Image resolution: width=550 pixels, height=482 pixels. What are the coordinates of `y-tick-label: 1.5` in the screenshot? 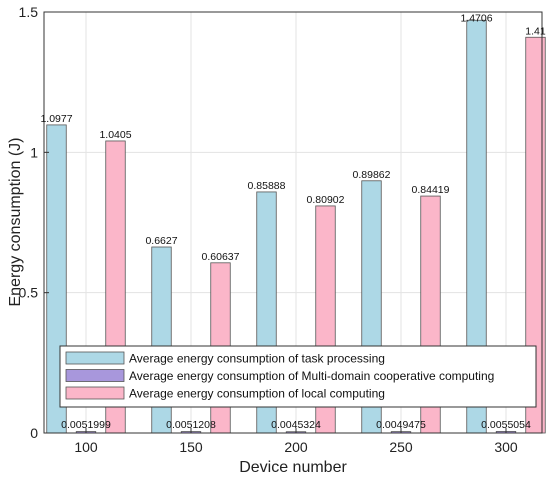 It's located at (29, 12).